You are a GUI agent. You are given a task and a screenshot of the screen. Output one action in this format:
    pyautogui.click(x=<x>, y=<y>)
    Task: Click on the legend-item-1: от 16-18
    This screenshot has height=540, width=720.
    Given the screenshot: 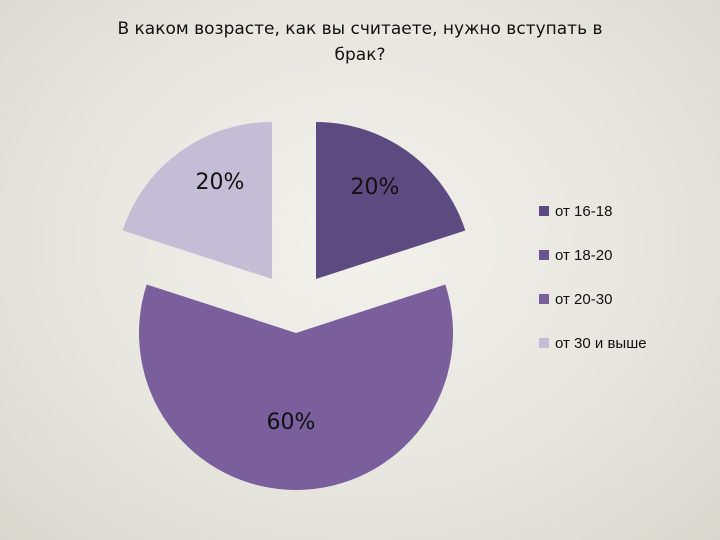 What is the action you would take?
    pyautogui.click(x=624, y=211)
    